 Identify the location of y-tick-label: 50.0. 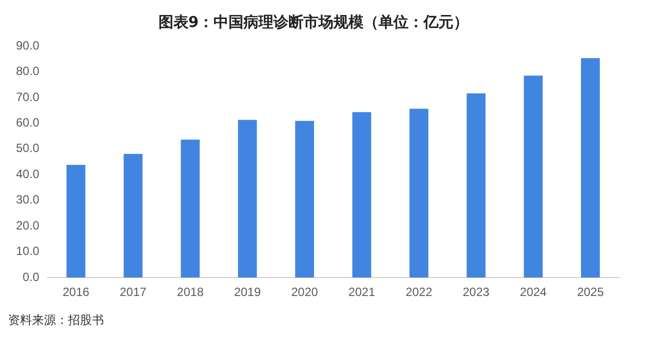
(28, 148).